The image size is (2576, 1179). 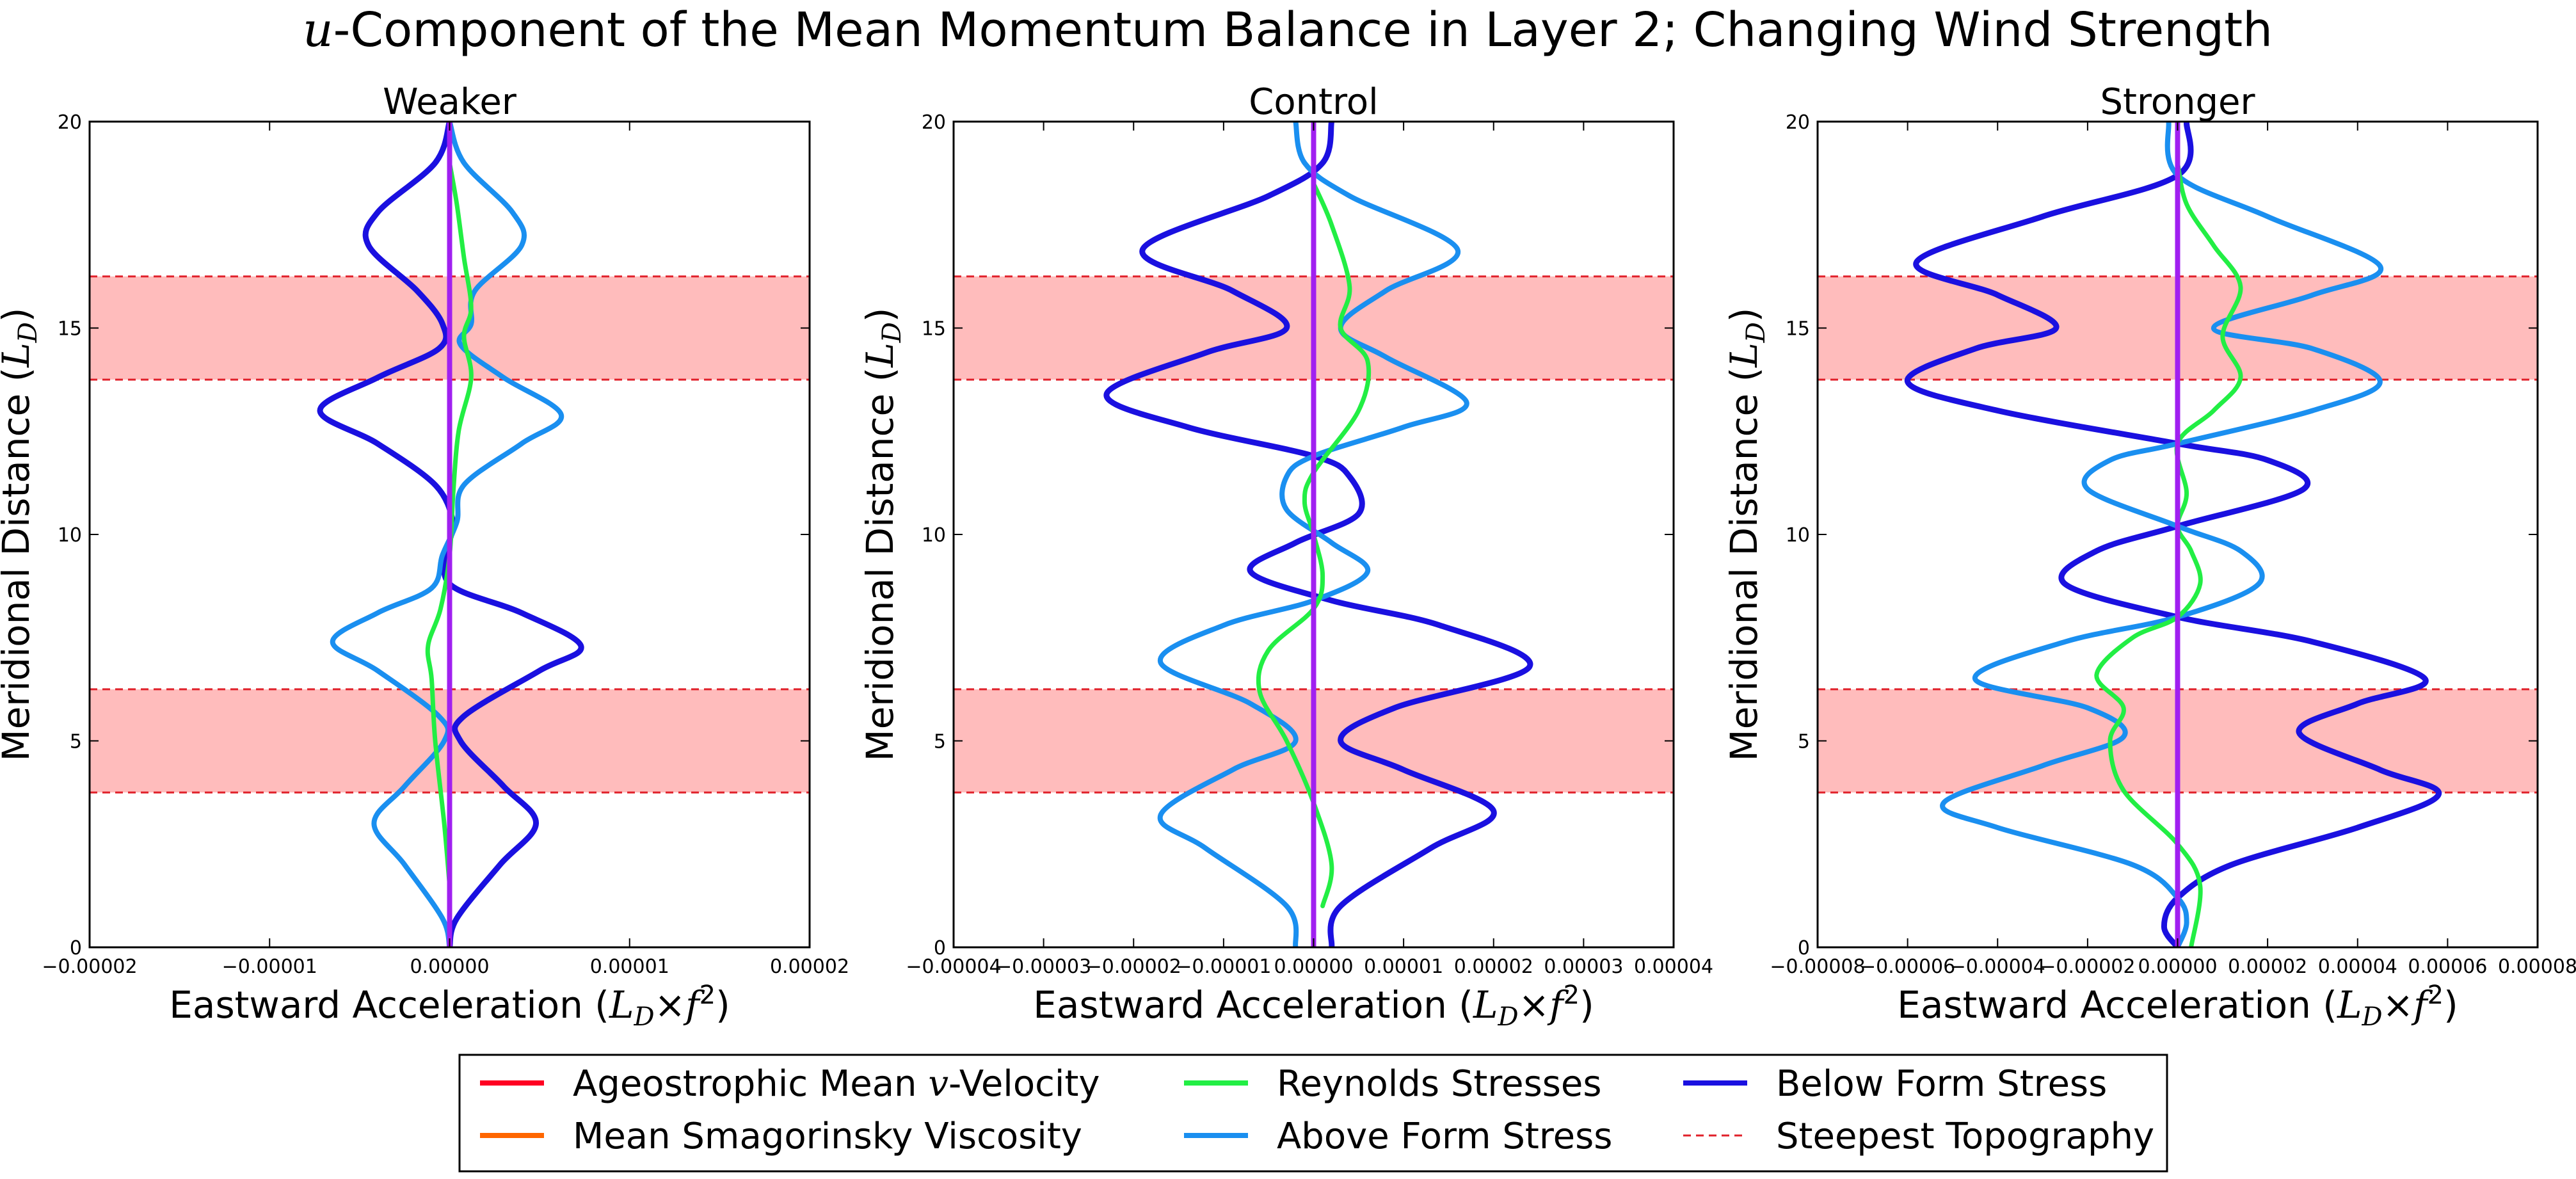 I want to click on x-tick-label: −0.00008, so click(x=1817, y=967).